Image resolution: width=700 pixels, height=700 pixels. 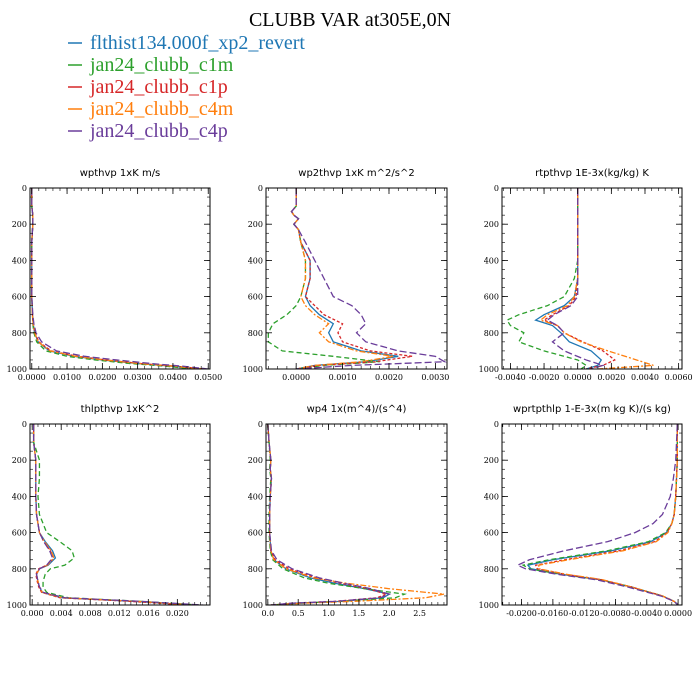 I want to click on x-tick-label: 0.000, so click(x=32, y=613).